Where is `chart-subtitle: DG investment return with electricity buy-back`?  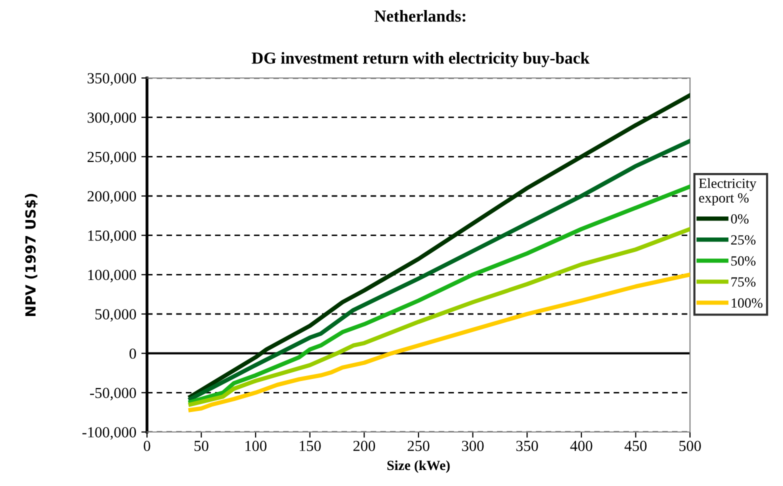 chart-subtitle: DG investment return with electricity buy-back is located at coordinates (421, 60).